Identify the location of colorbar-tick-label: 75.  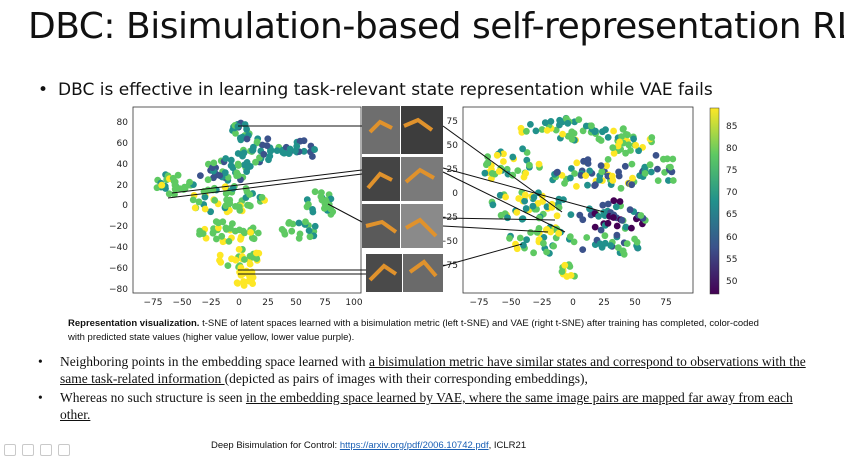
(731, 171).